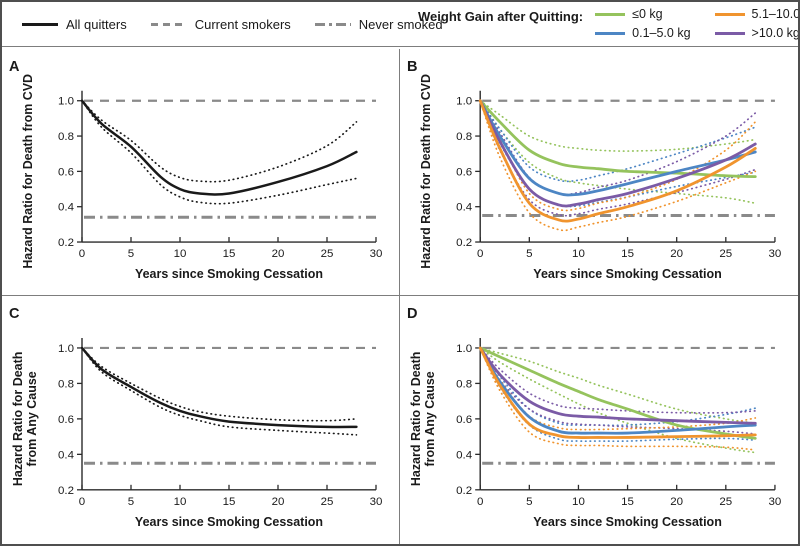  Describe the element at coordinates (642, 14) in the screenshot. I see `legend-item-le0kg: ≤0 kg` at that location.